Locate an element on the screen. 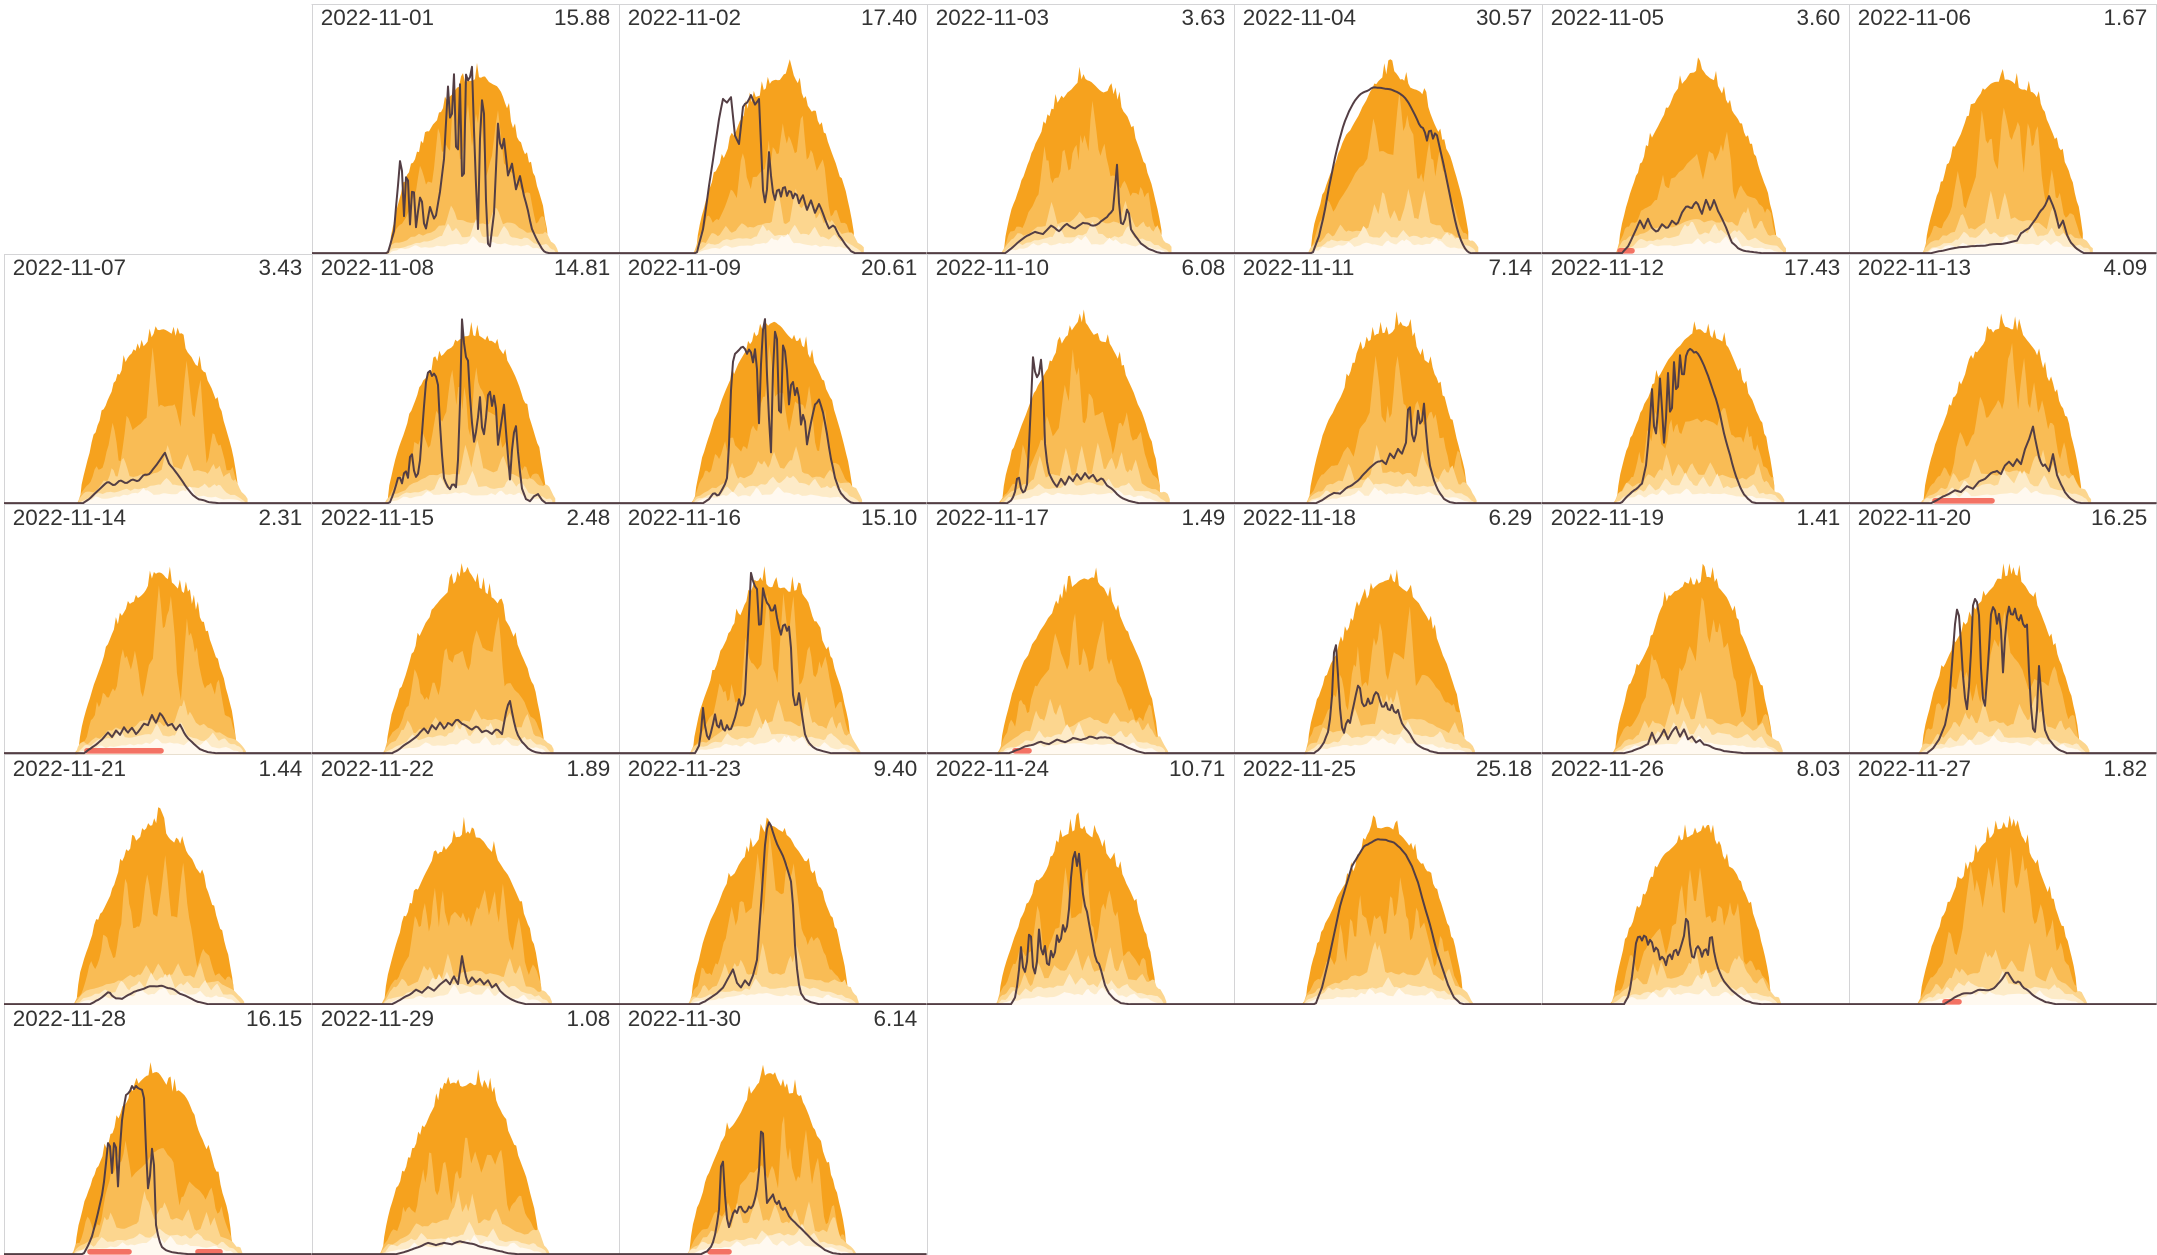 This screenshot has width=2157, height=1255. svg-text: 2022-11-25 is located at coordinates (1299, 767).